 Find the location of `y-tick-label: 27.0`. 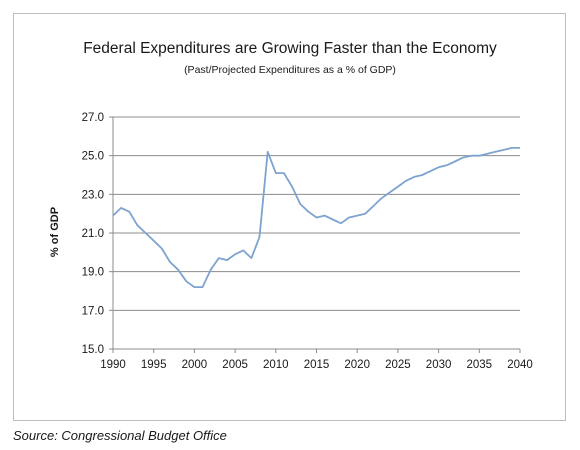

y-tick-label: 27.0 is located at coordinates (93, 118).